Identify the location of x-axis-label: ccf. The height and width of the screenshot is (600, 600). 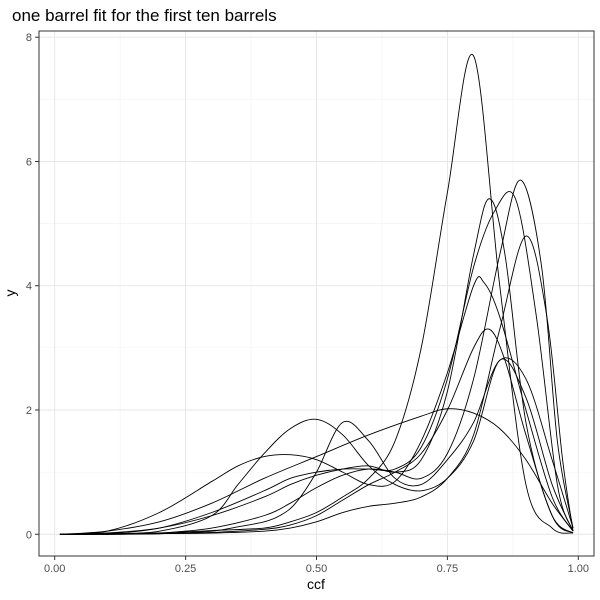
(316, 584).